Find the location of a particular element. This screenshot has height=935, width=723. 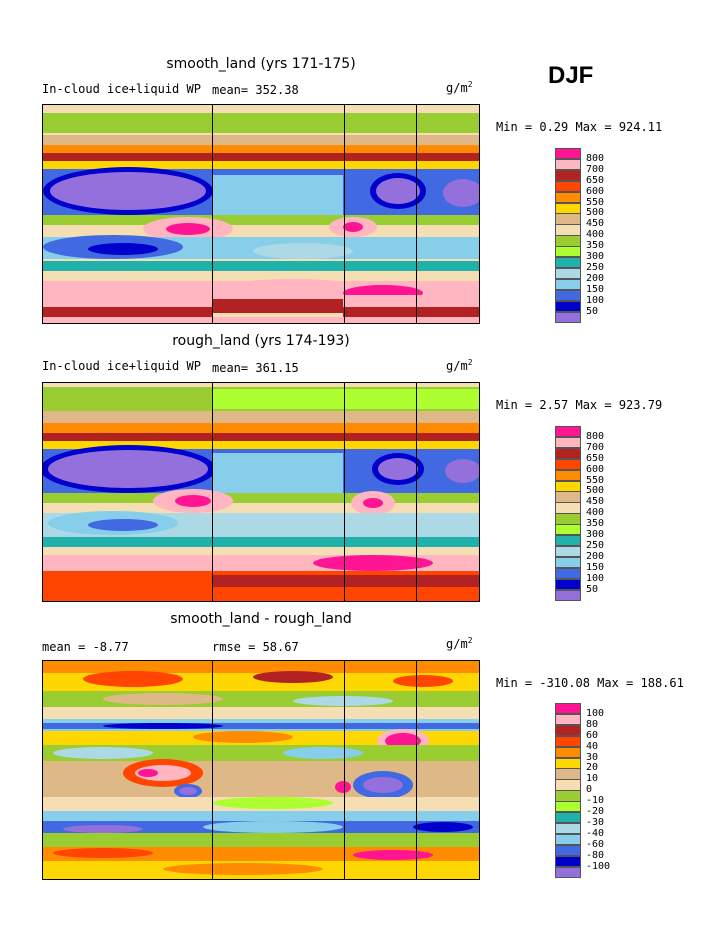

colorbar-level-label: -30 is located at coordinates (595, 822).